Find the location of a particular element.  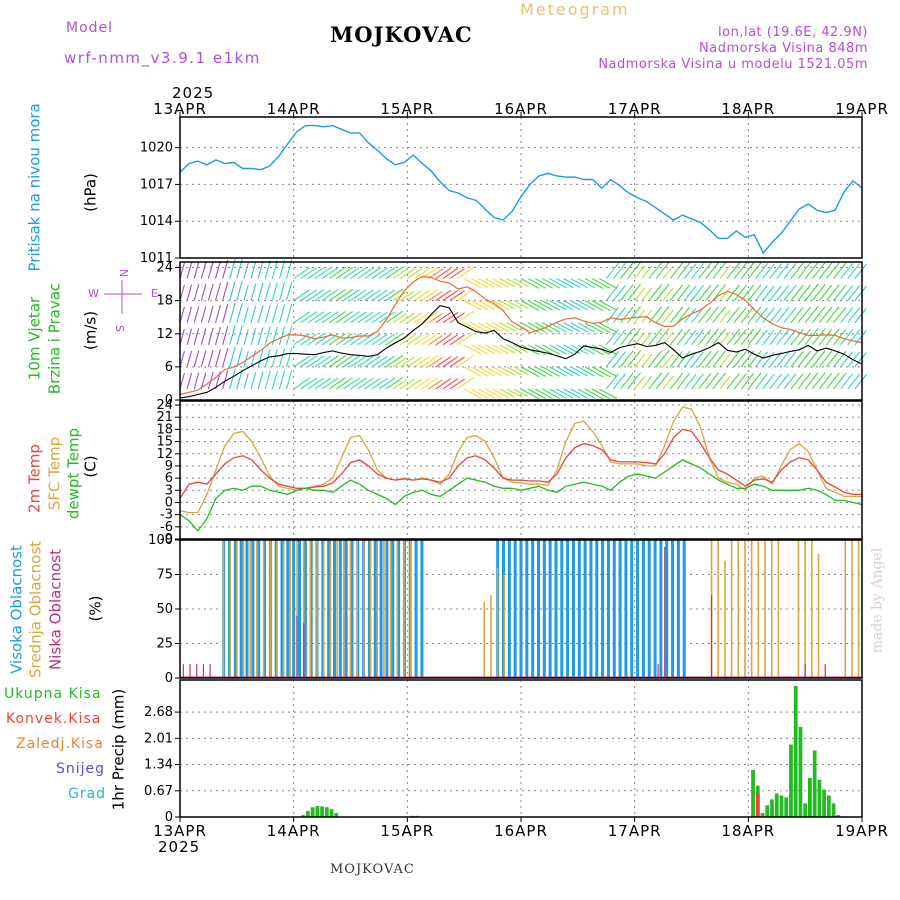

conv-precip-bar is located at coordinates (757, 805).